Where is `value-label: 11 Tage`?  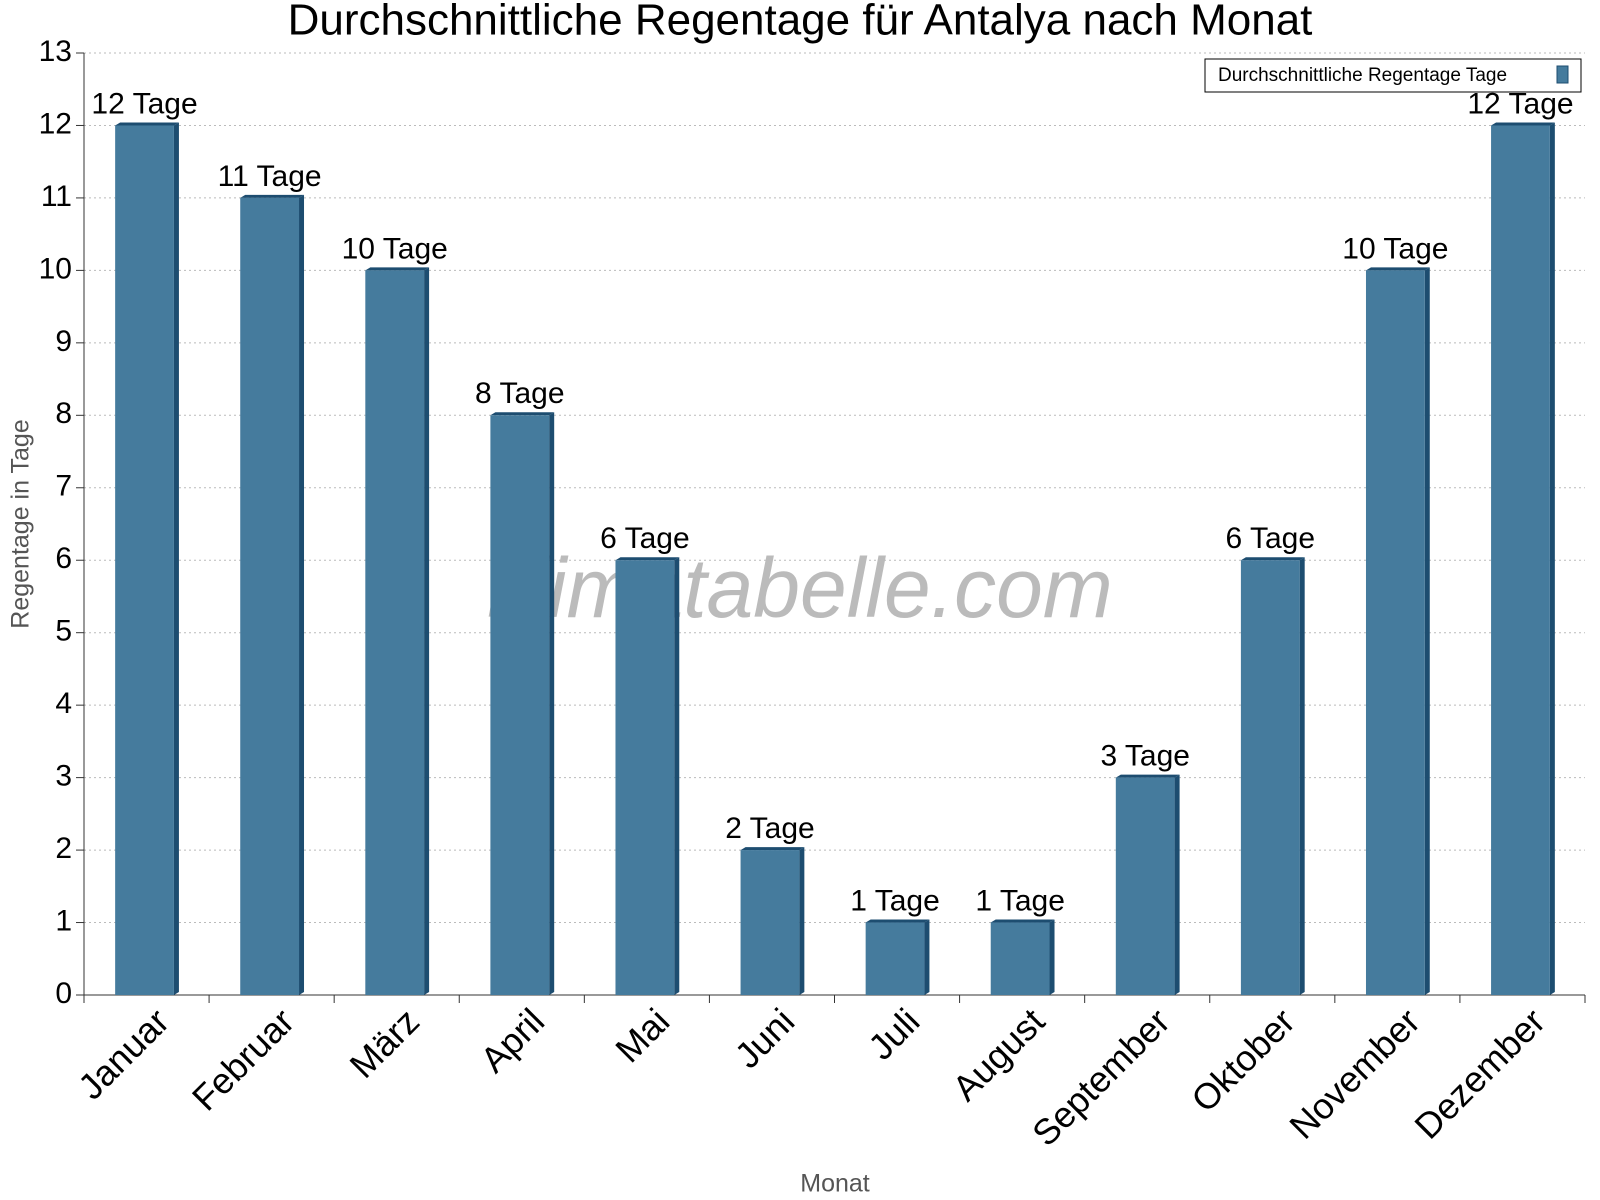 value-label: 11 Tage is located at coordinates (270, 176).